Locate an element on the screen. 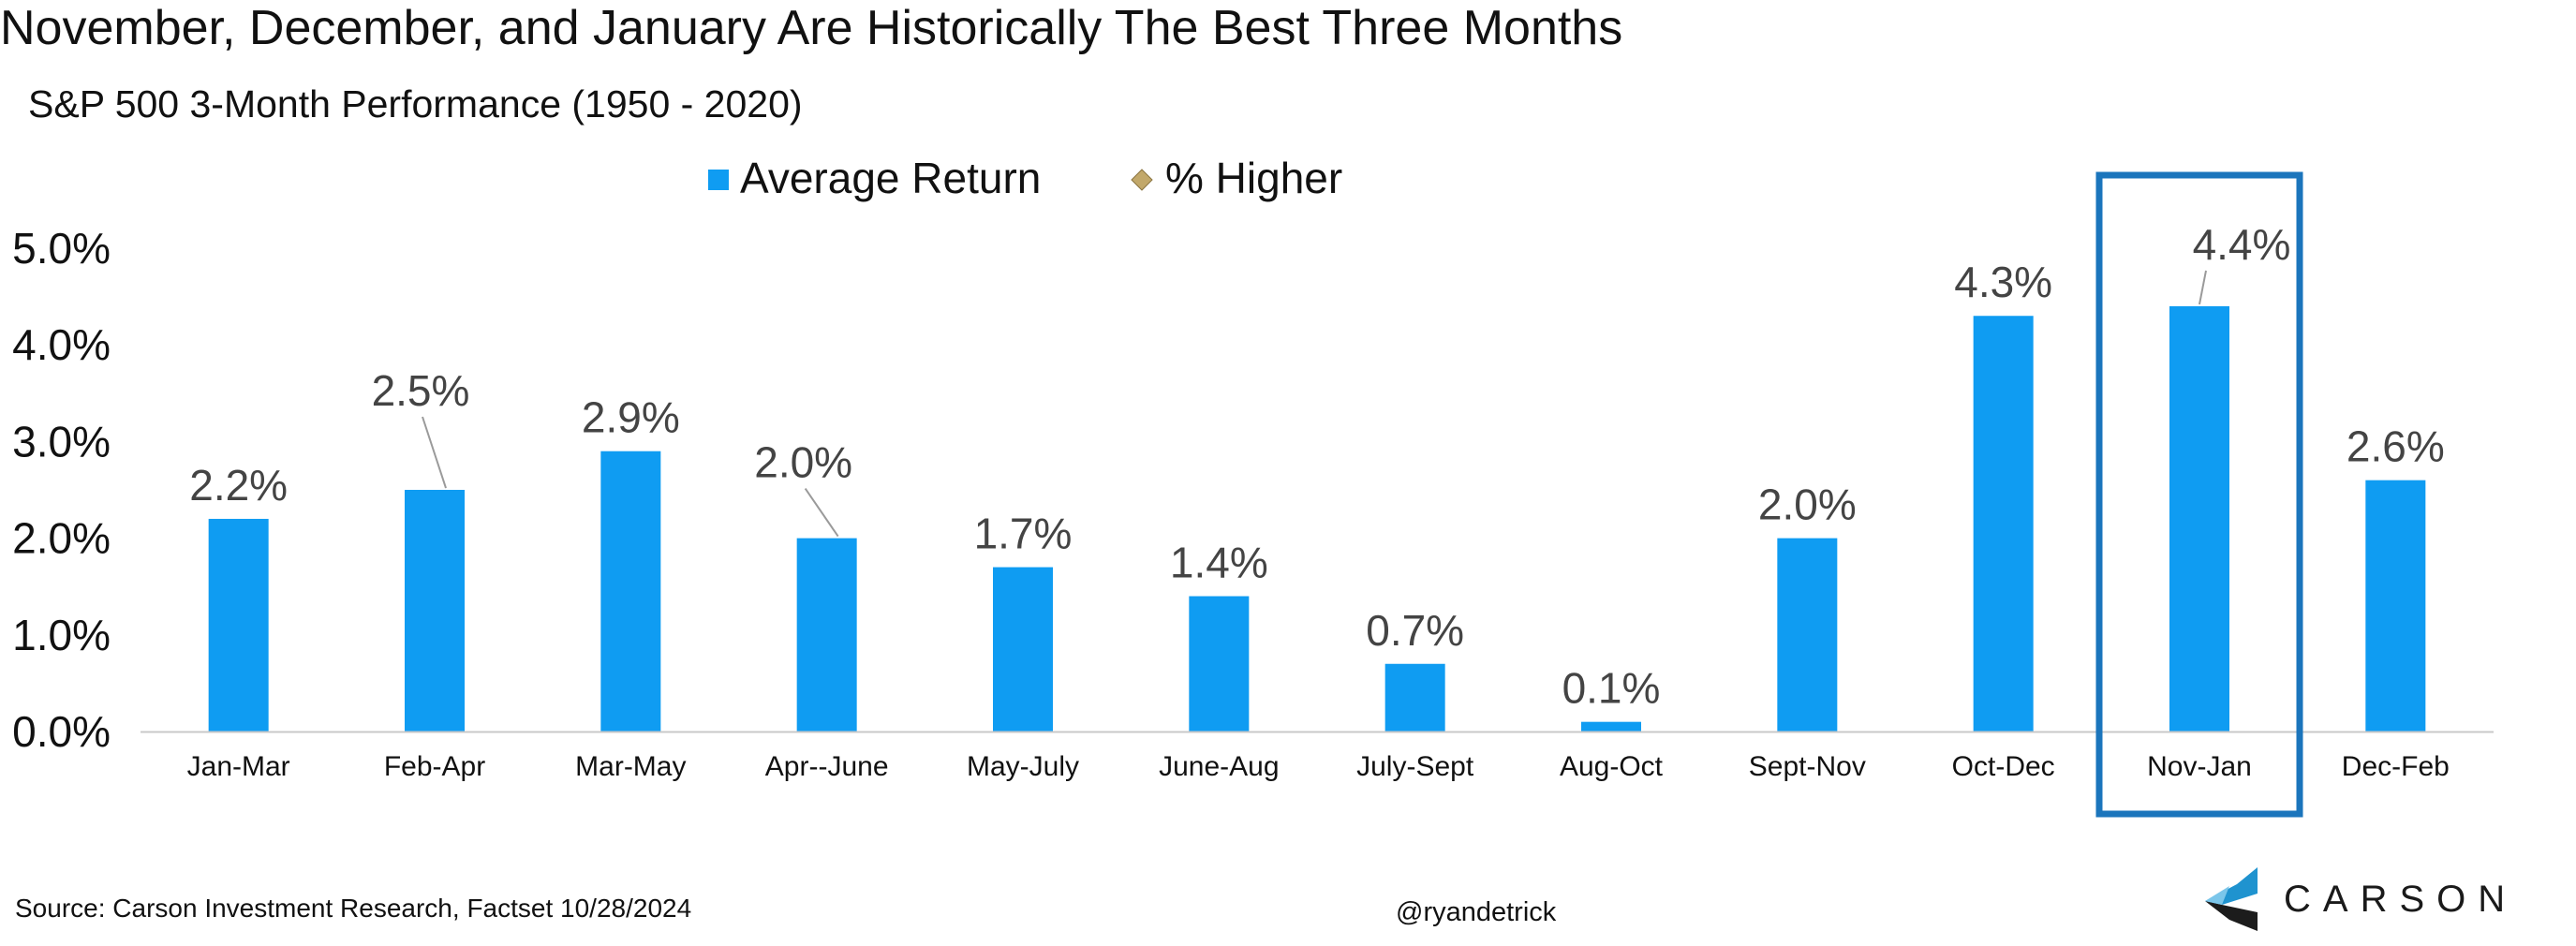  data-label-aug-oct: 0.1% is located at coordinates (1611, 689).